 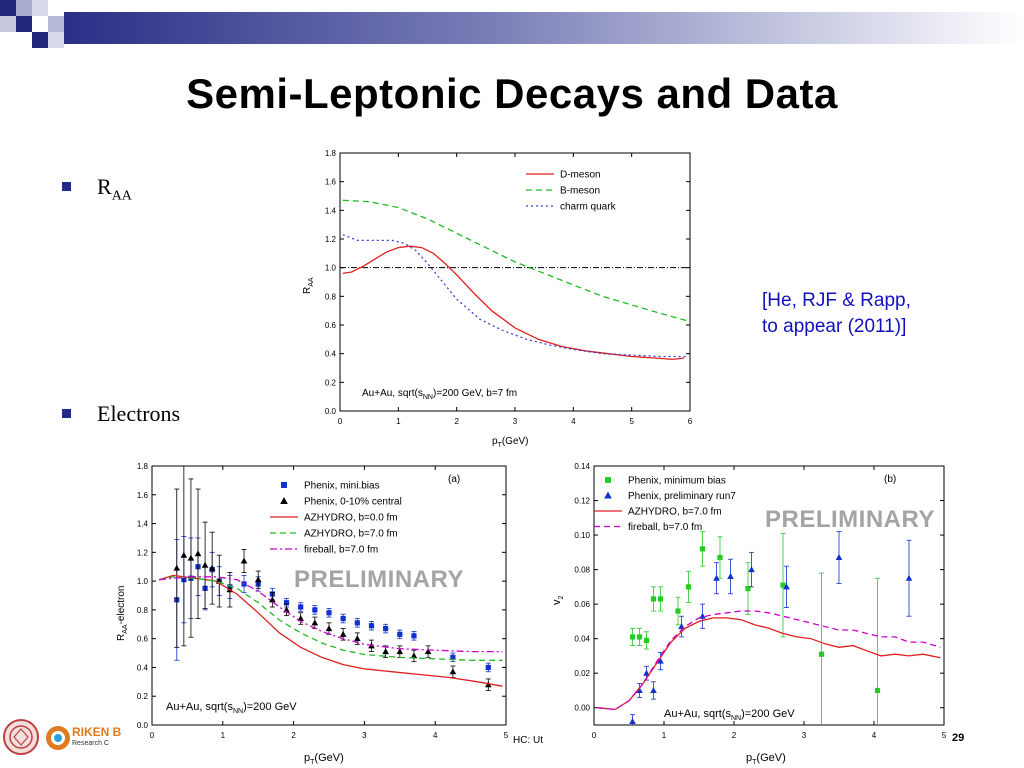 What do you see at coordinates (582, 673) in the screenshot?
I see `y-tick-label: 0.02` at bounding box center [582, 673].